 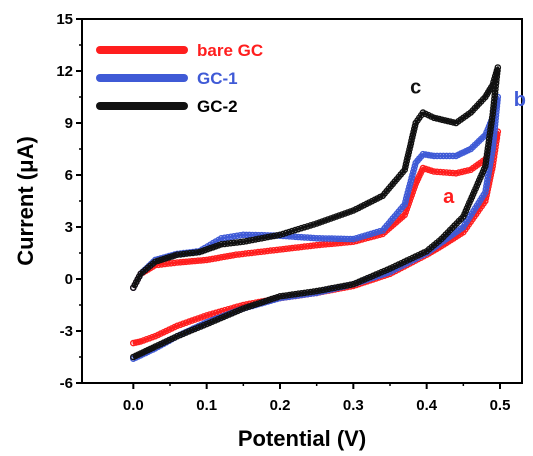 What do you see at coordinates (69, 123) in the screenshot?
I see `y-tick-label: 9` at bounding box center [69, 123].